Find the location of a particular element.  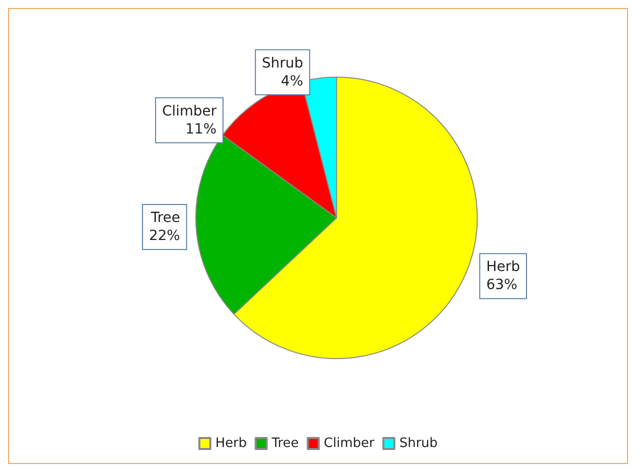

slice-label: Herb is located at coordinates (503, 267).